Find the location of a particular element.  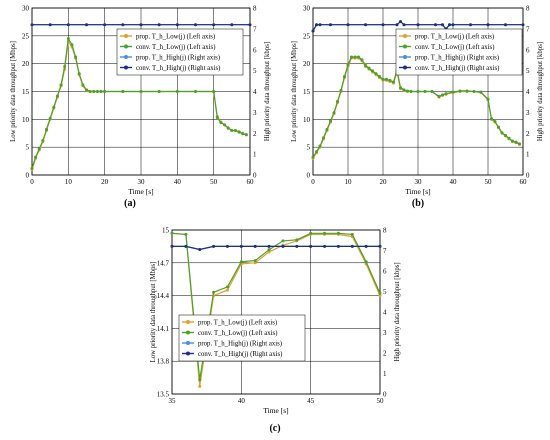

plot-frame is located at coordinates (418, 91).